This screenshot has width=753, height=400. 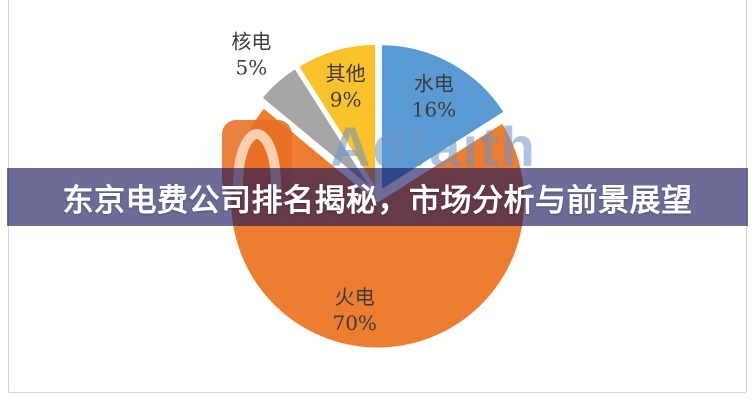 I want to click on pie-slice-label-其他: 其他 9%, so click(x=346, y=87).